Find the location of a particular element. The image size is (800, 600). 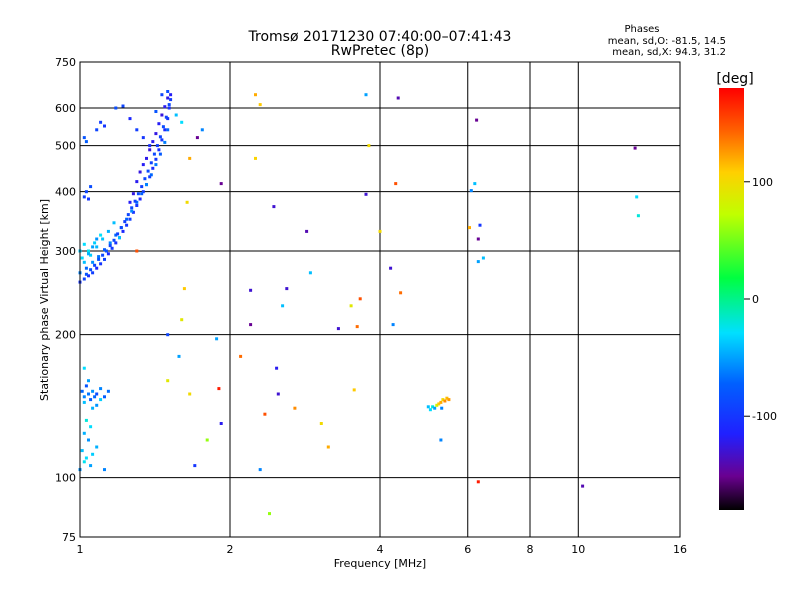

x-tick-label: 4 is located at coordinates (380, 549).